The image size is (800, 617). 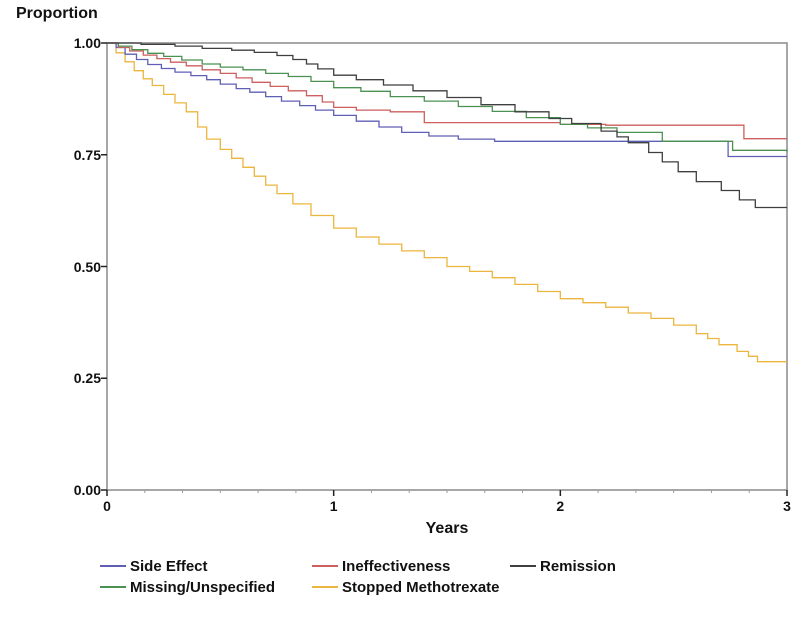 I want to click on x-tick-label: 1, so click(x=333, y=506).